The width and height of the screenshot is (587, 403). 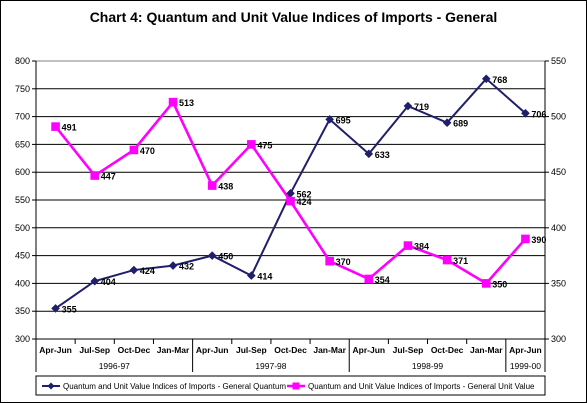 What do you see at coordinates (69, 309) in the screenshot?
I see `quantum-data-label: 355` at bounding box center [69, 309].